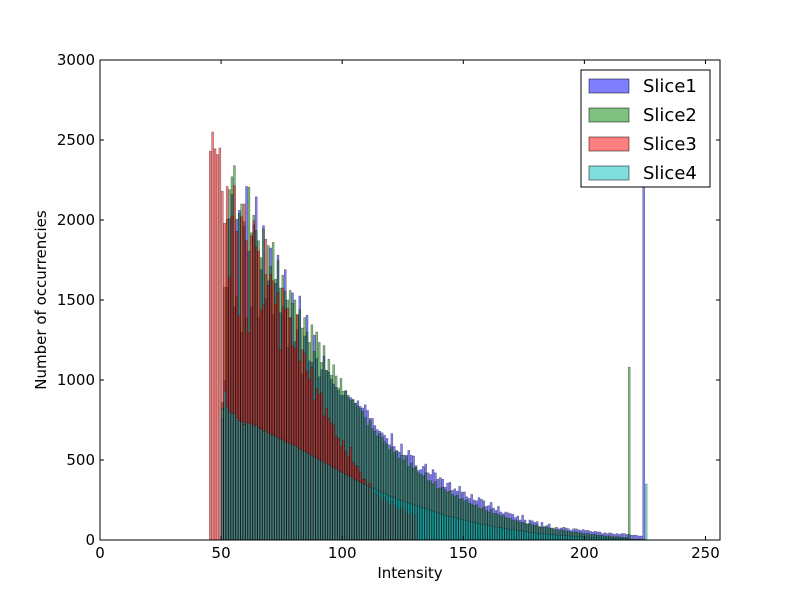 This screenshot has height=600, width=800. What do you see at coordinates (463, 553) in the screenshot?
I see `x-tick-label: 150` at bounding box center [463, 553].